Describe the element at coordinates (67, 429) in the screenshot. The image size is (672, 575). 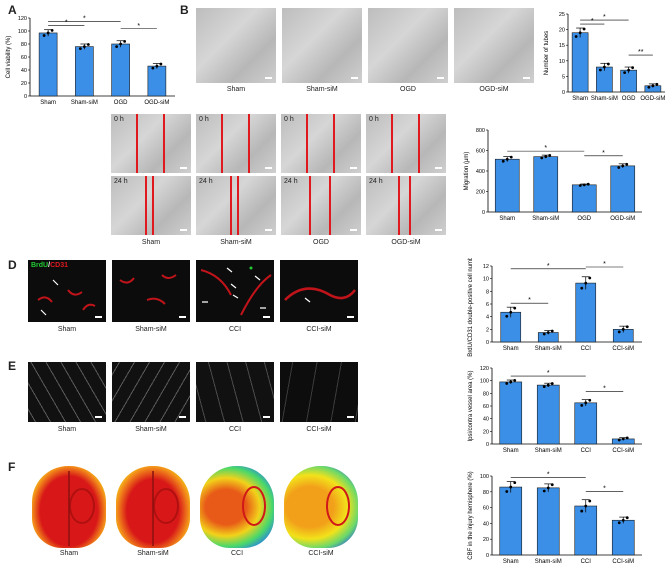
I see `caption-e-sham: Sham` at that location.